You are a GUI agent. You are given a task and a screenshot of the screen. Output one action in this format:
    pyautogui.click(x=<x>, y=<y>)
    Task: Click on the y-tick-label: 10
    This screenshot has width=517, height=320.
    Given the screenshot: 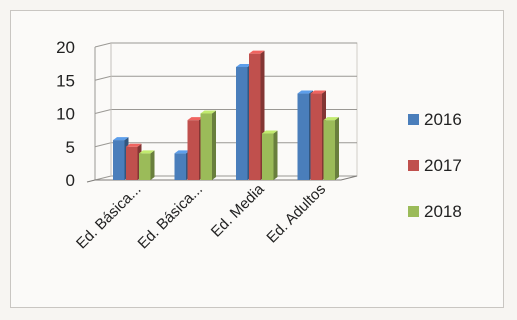 What is the action you would take?
    pyautogui.click(x=65, y=114)
    